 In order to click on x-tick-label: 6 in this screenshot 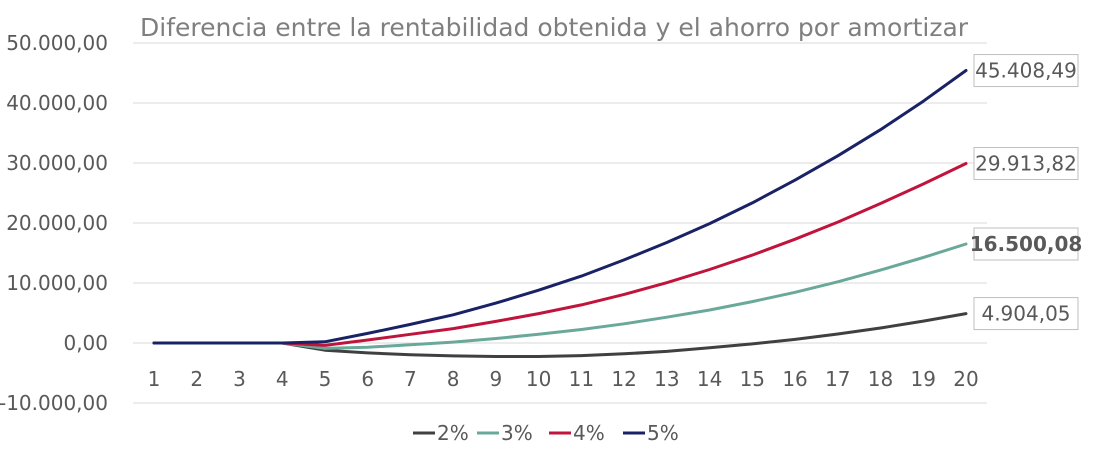, I will do `click(367, 379)`.